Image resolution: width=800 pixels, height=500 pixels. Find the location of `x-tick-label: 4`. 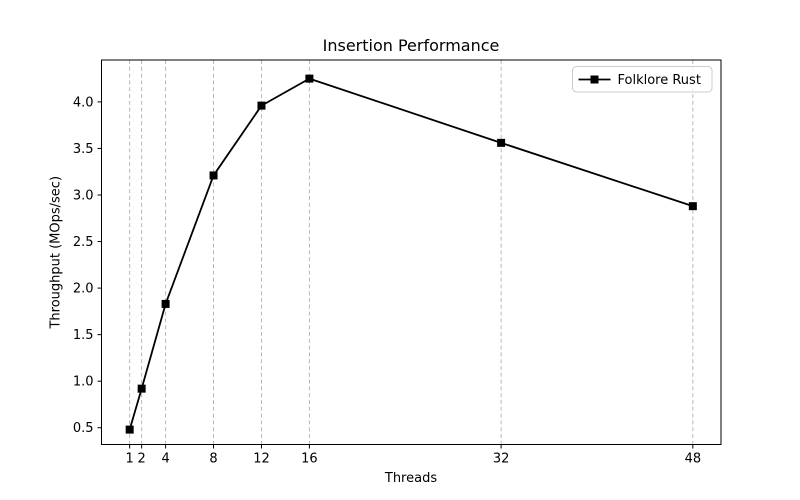

x-tick-label: 4 is located at coordinates (165, 459).